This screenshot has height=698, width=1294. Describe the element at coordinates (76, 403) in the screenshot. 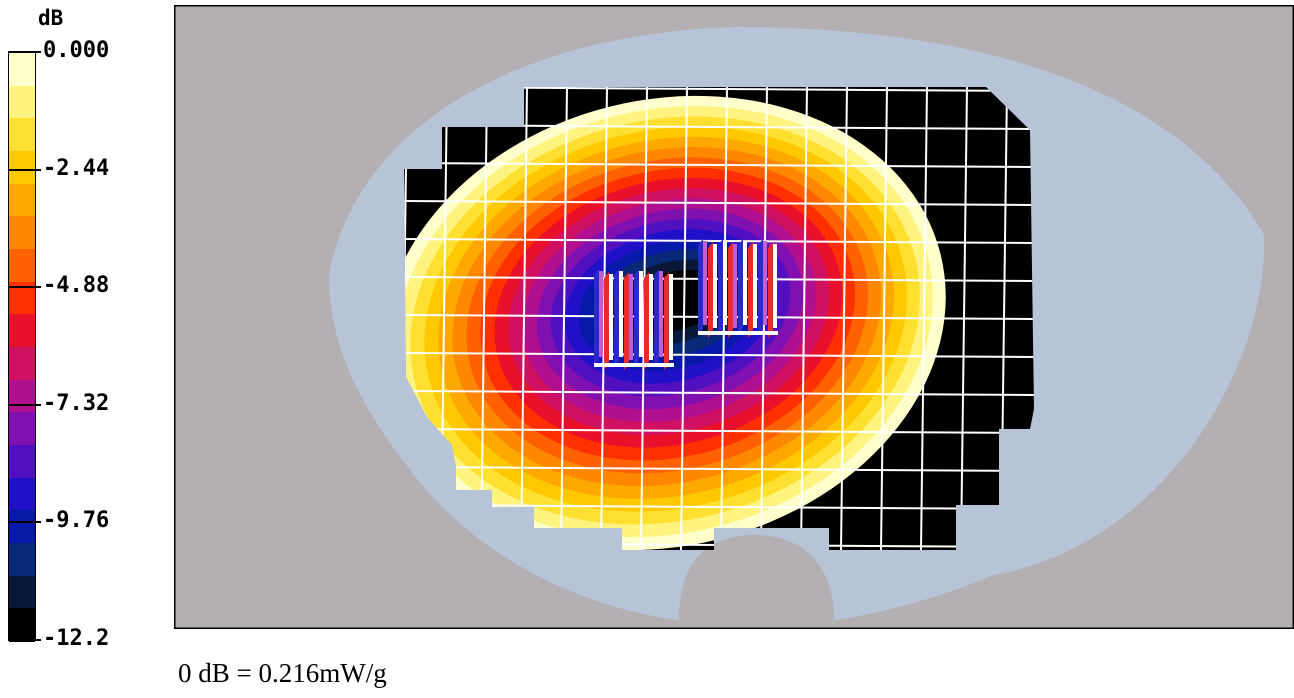

I see `colorbar-tick-label: -7.32` at that location.